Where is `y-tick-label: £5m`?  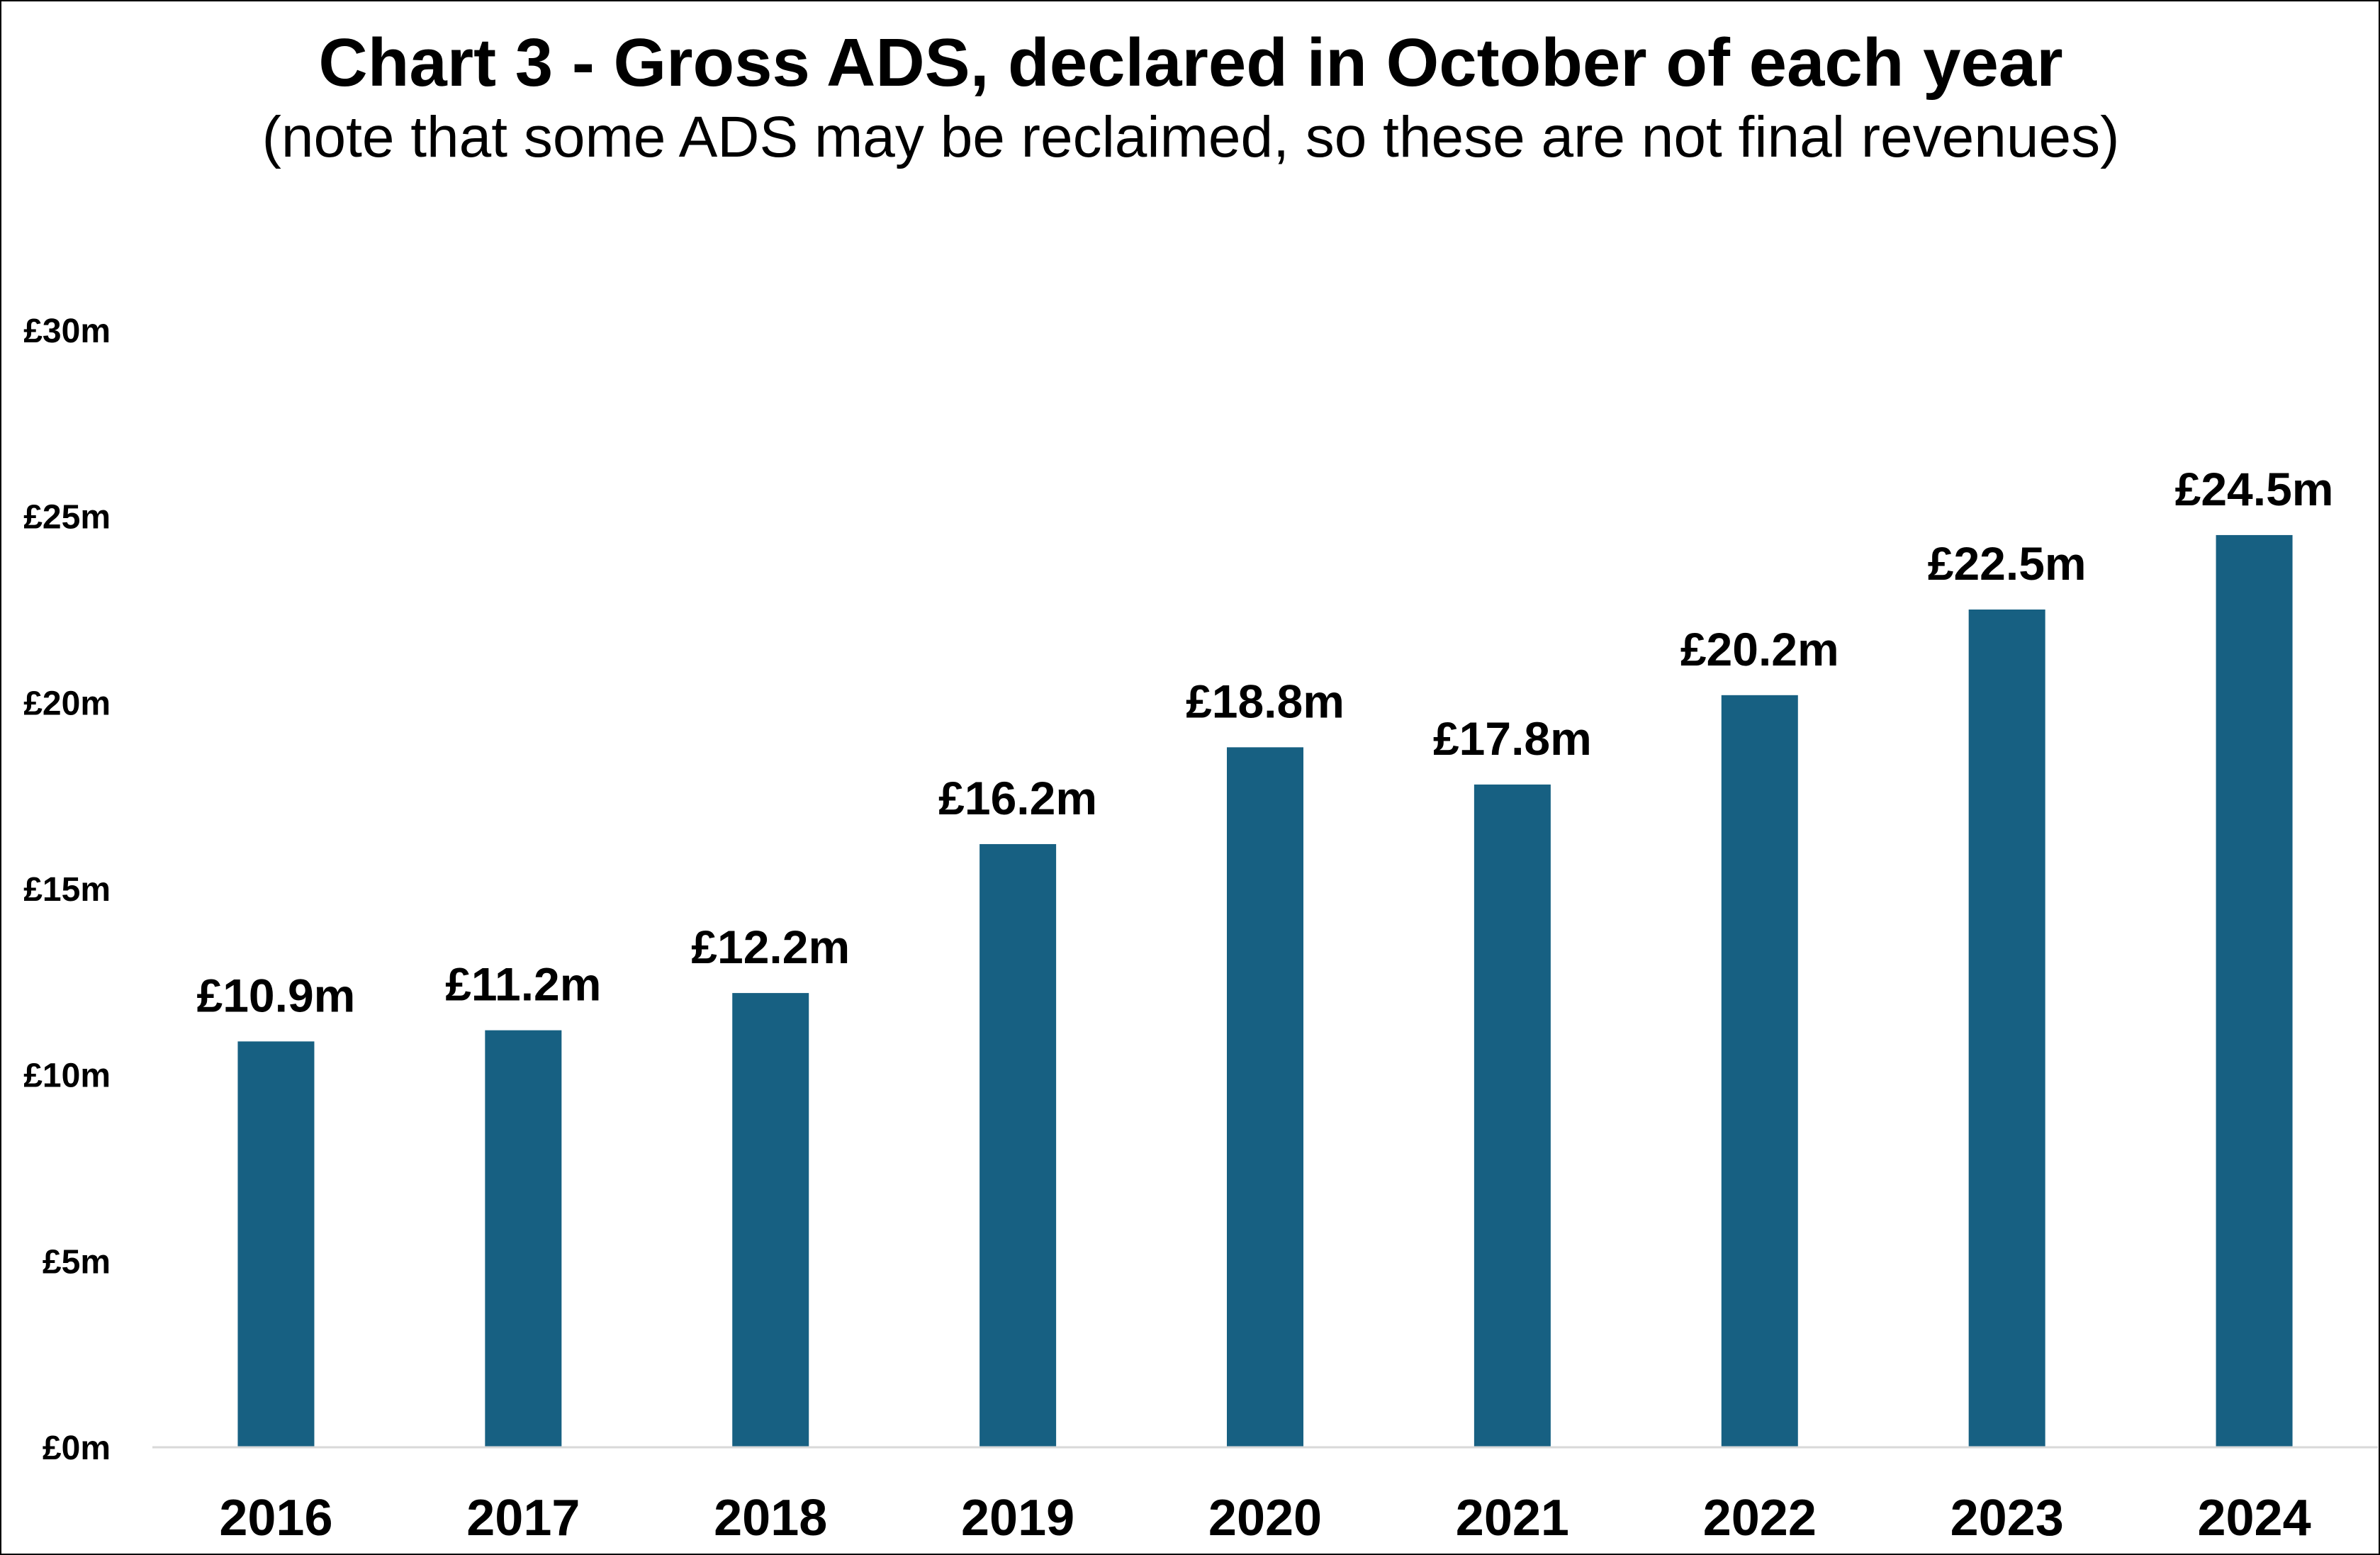 y-tick-label: £5m is located at coordinates (77, 1262).